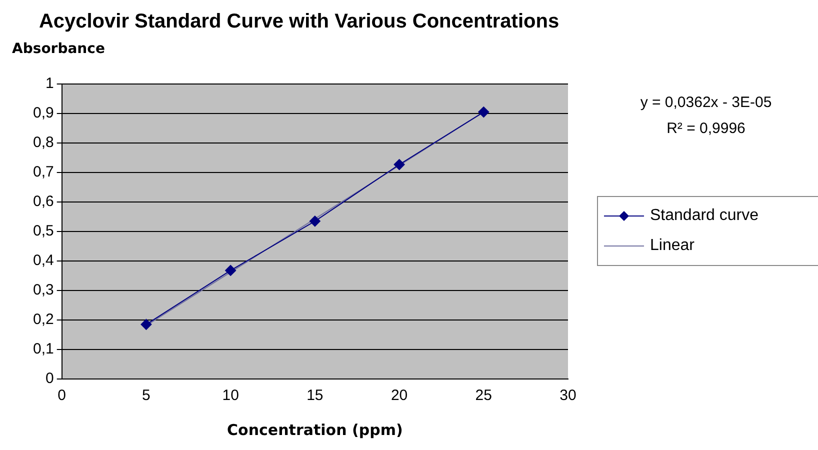 This screenshot has height=450, width=818. What do you see at coordinates (50, 379) in the screenshot?
I see `y-tick-label: 0` at bounding box center [50, 379].